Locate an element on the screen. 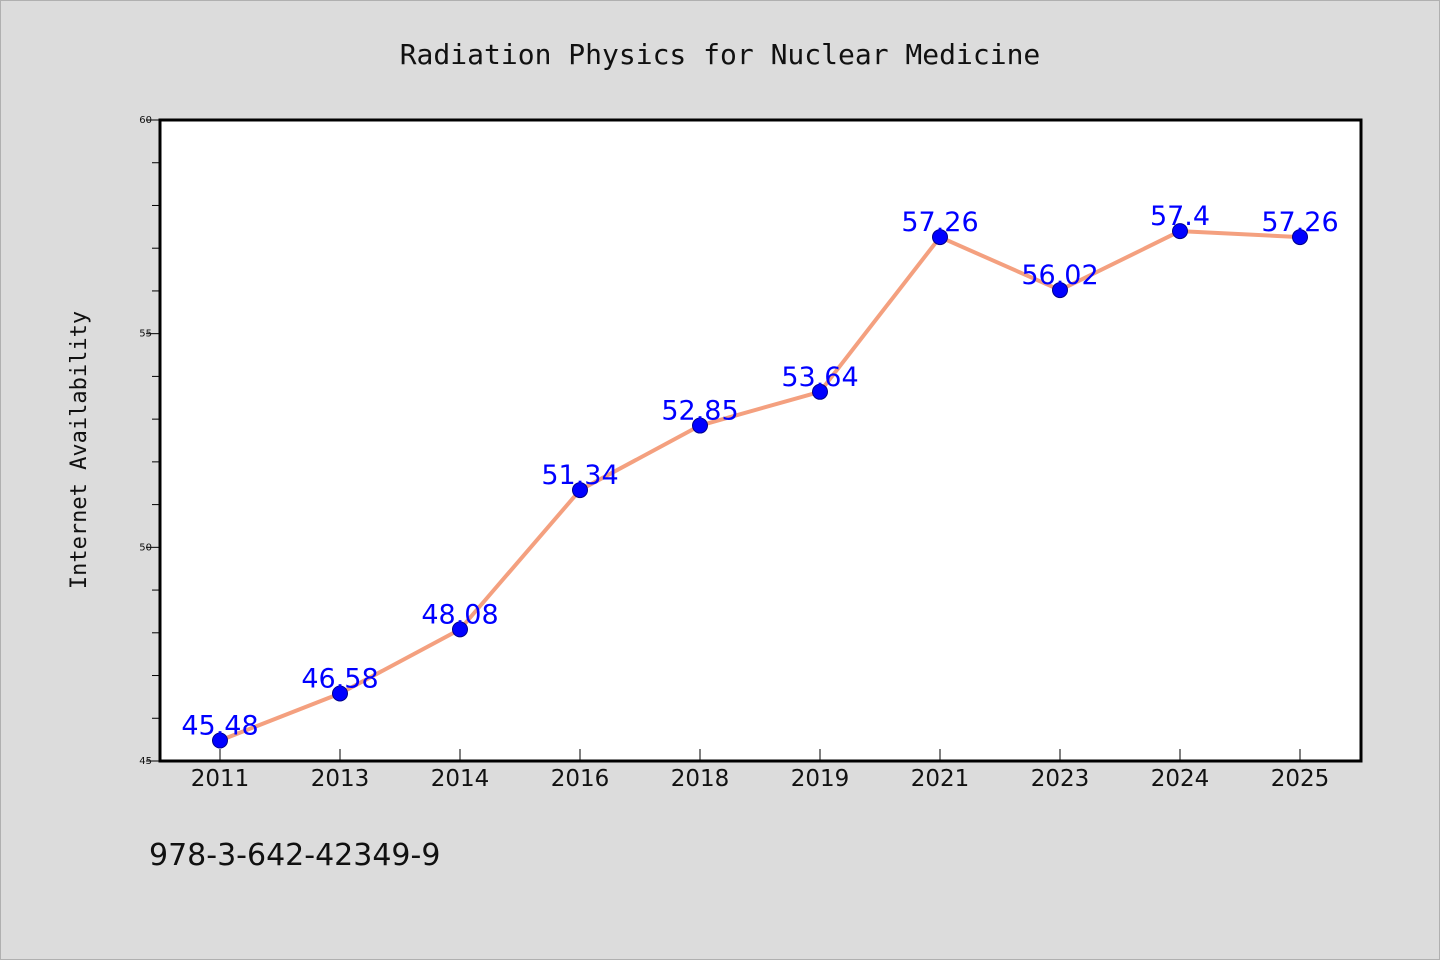  y-axis-ticks: 45 50 55 60 is located at coordinates (149, 441).